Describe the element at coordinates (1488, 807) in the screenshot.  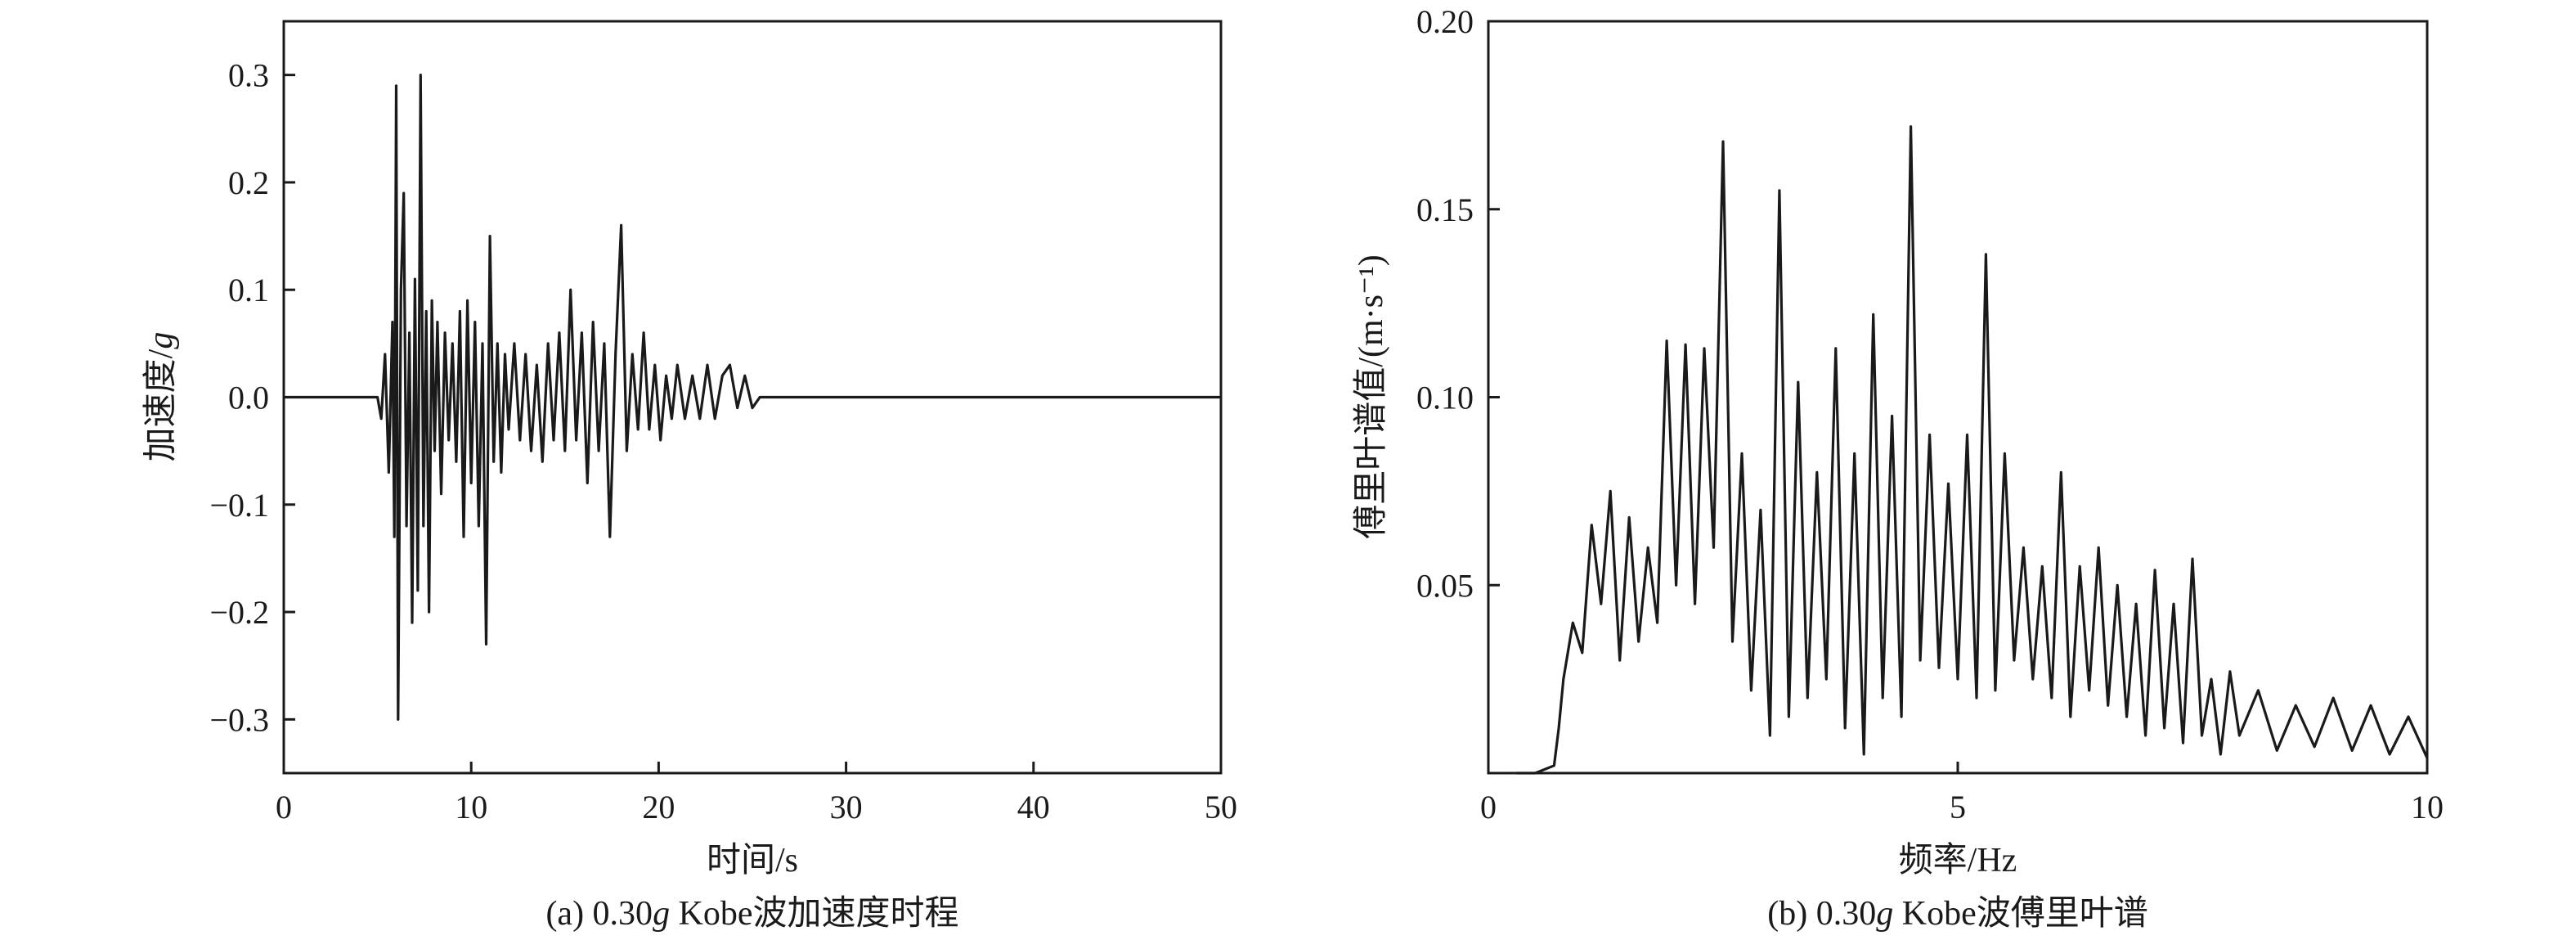
I see `panel-b-x-tick-label: 0` at that location.